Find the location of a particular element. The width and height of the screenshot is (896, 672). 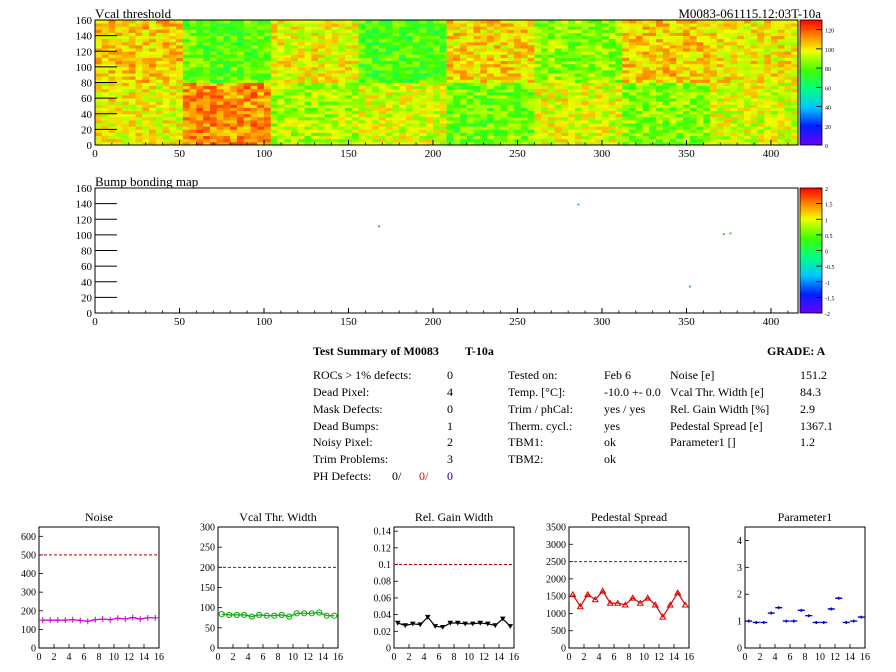

bump-x-tick-label: 250 is located at coordinates (517, 322).